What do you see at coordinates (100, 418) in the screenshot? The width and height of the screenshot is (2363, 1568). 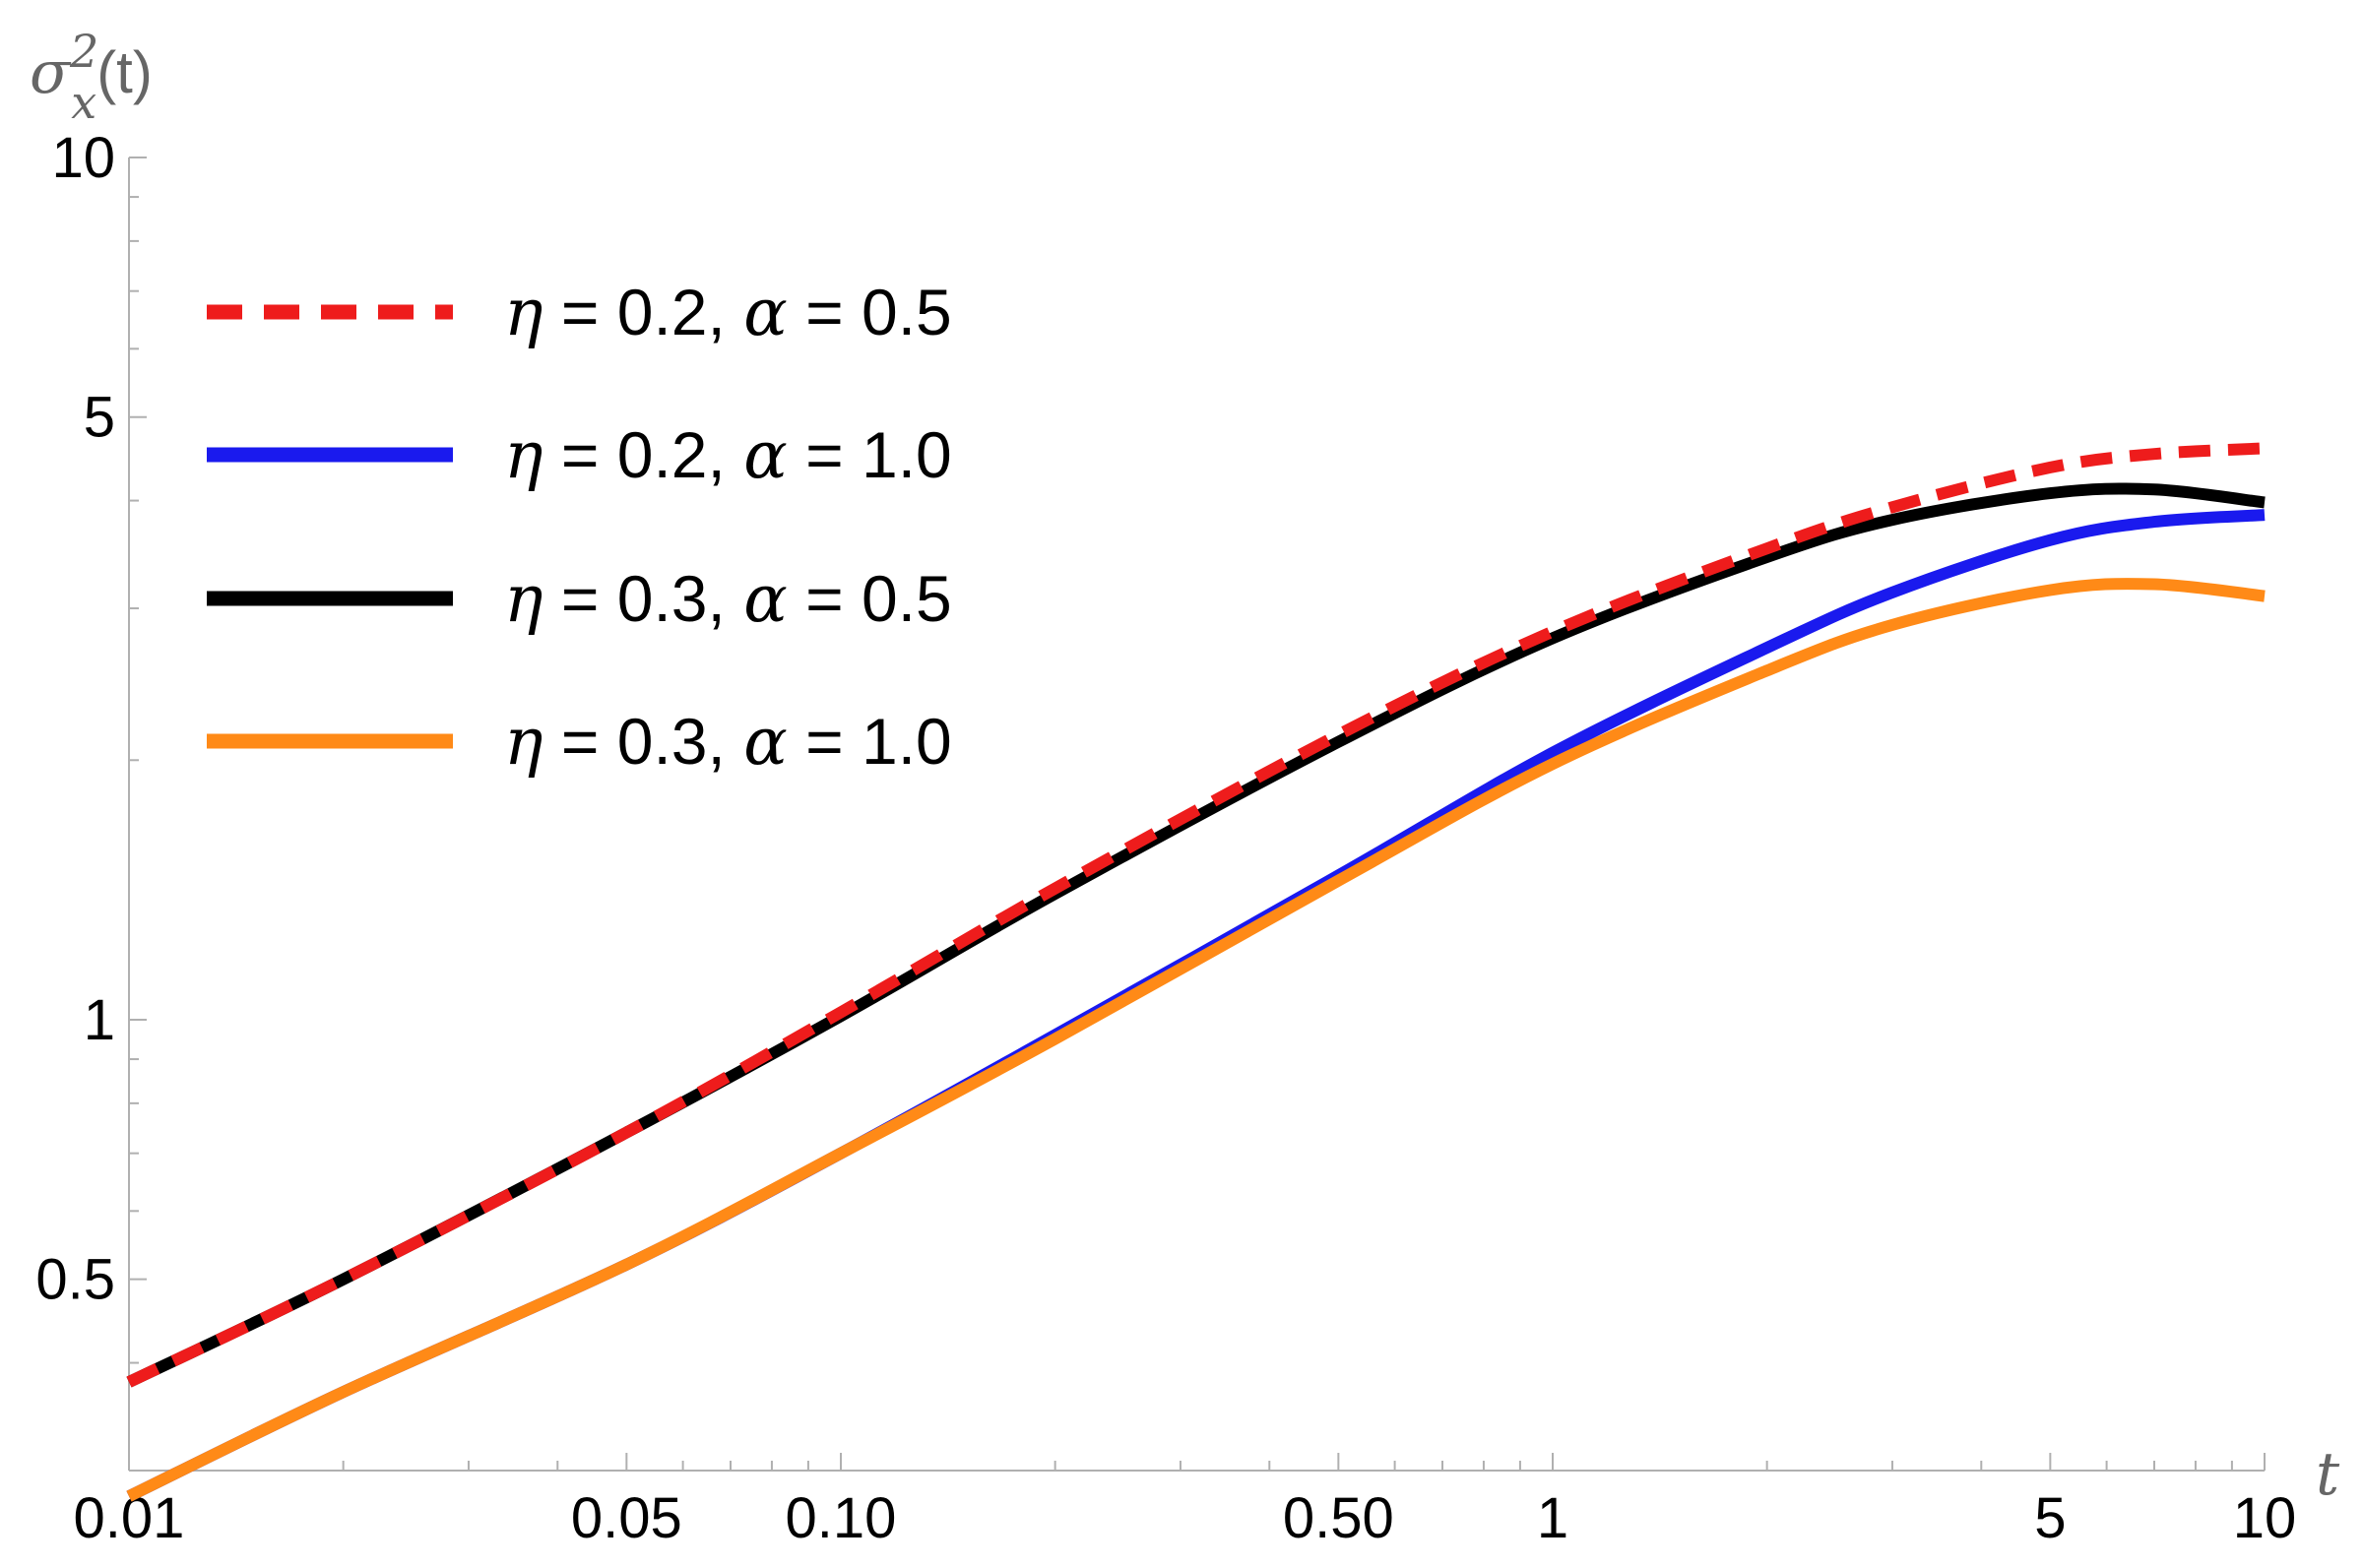 I see `y-tick-label: 5` at bounding box center [100, 418].